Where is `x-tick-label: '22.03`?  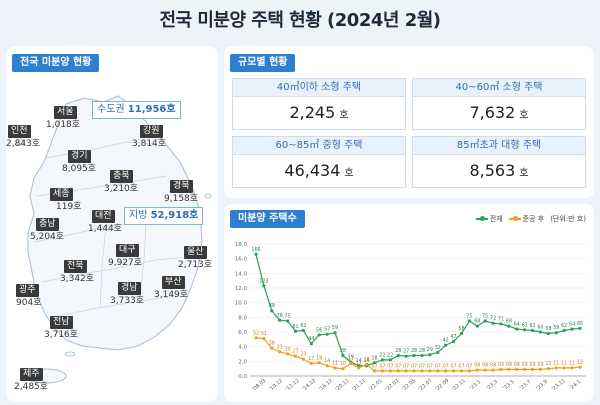
x-tick-label: '22.03 is located at coordinates (392, 385).